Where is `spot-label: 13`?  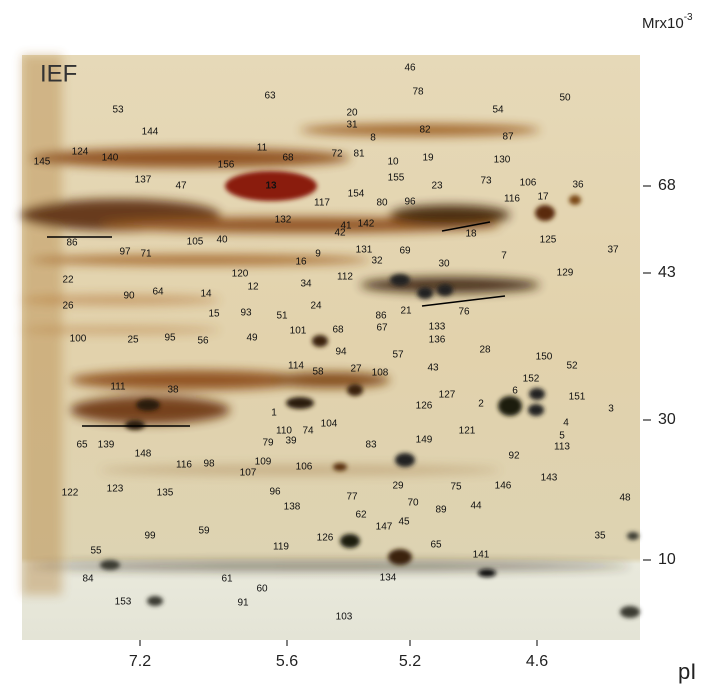 spot-label: 13 is located at coordinates (271, 186).